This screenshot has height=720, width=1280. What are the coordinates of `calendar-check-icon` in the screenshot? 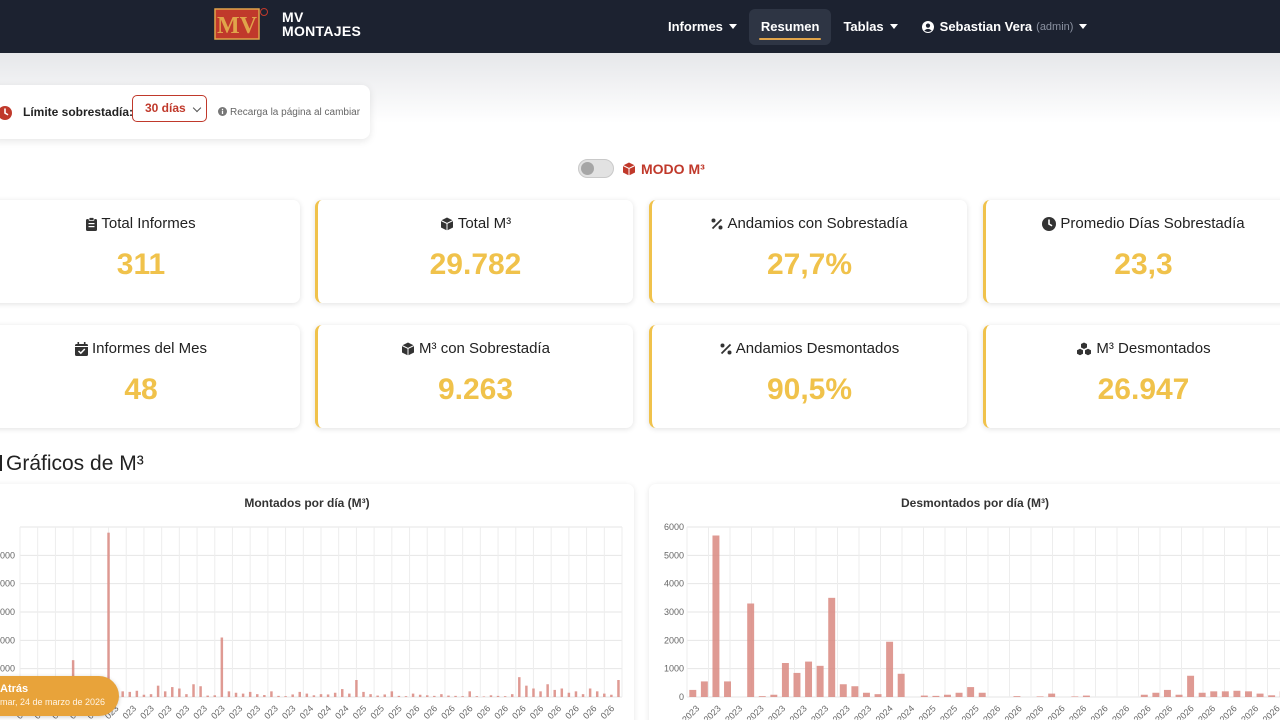 It's located at (81, 348).